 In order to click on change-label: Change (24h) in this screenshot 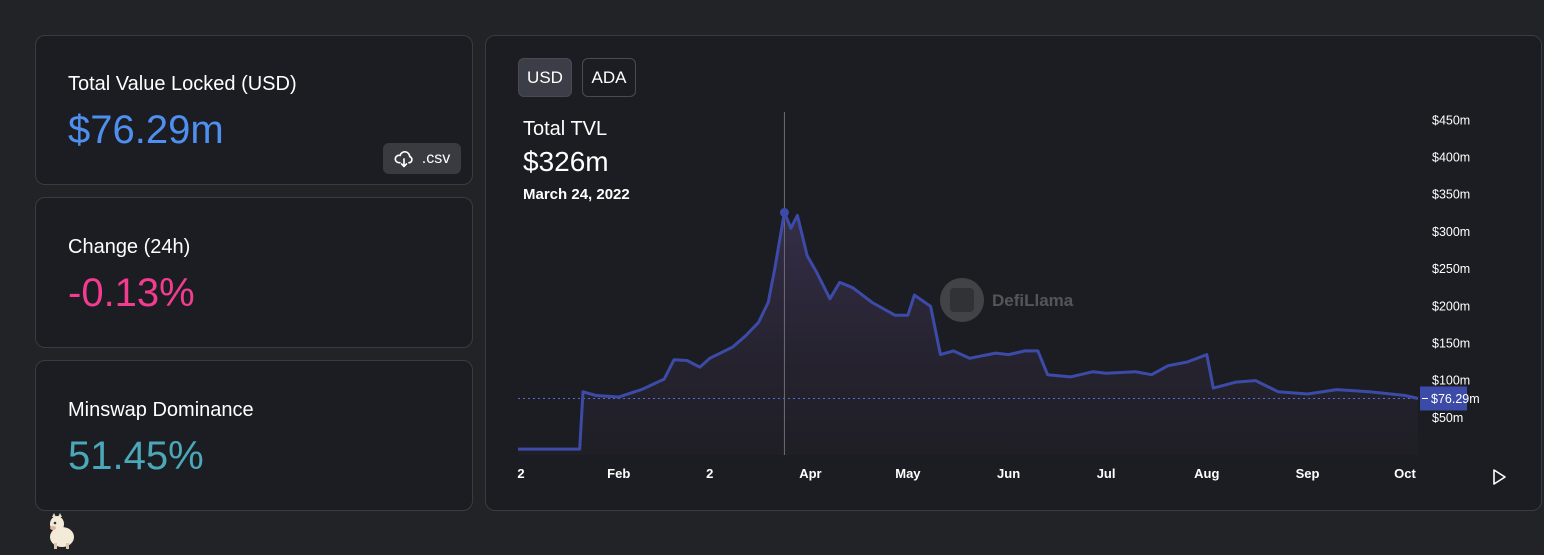, I will do `click(129, 247)`.